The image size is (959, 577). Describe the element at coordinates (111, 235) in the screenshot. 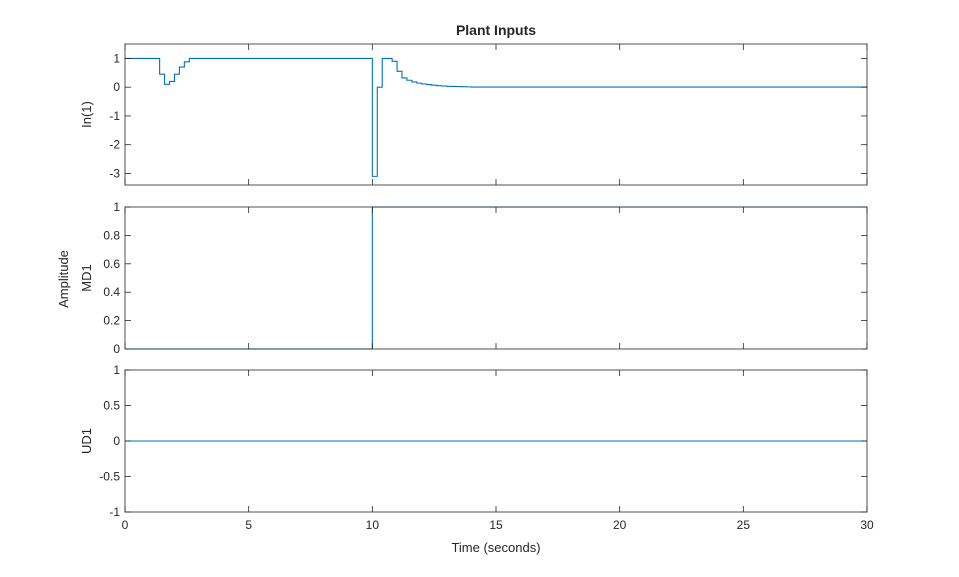

I see `y-tick-label: 0.8` at that location.